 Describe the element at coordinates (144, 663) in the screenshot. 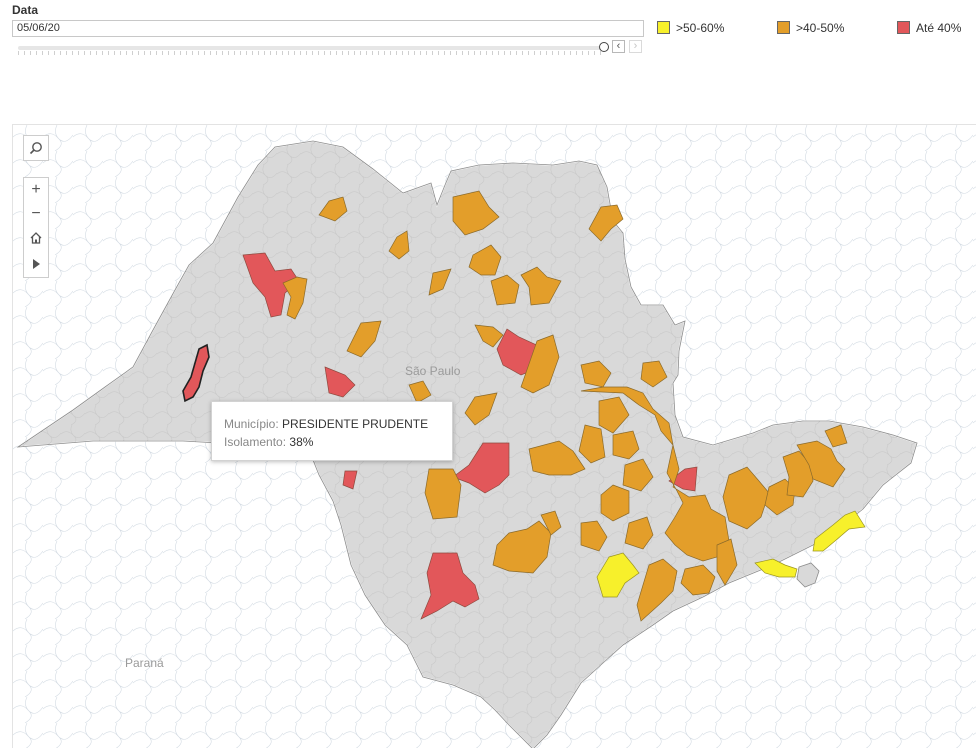

I see `state-label-parana: Paraná` at that location.